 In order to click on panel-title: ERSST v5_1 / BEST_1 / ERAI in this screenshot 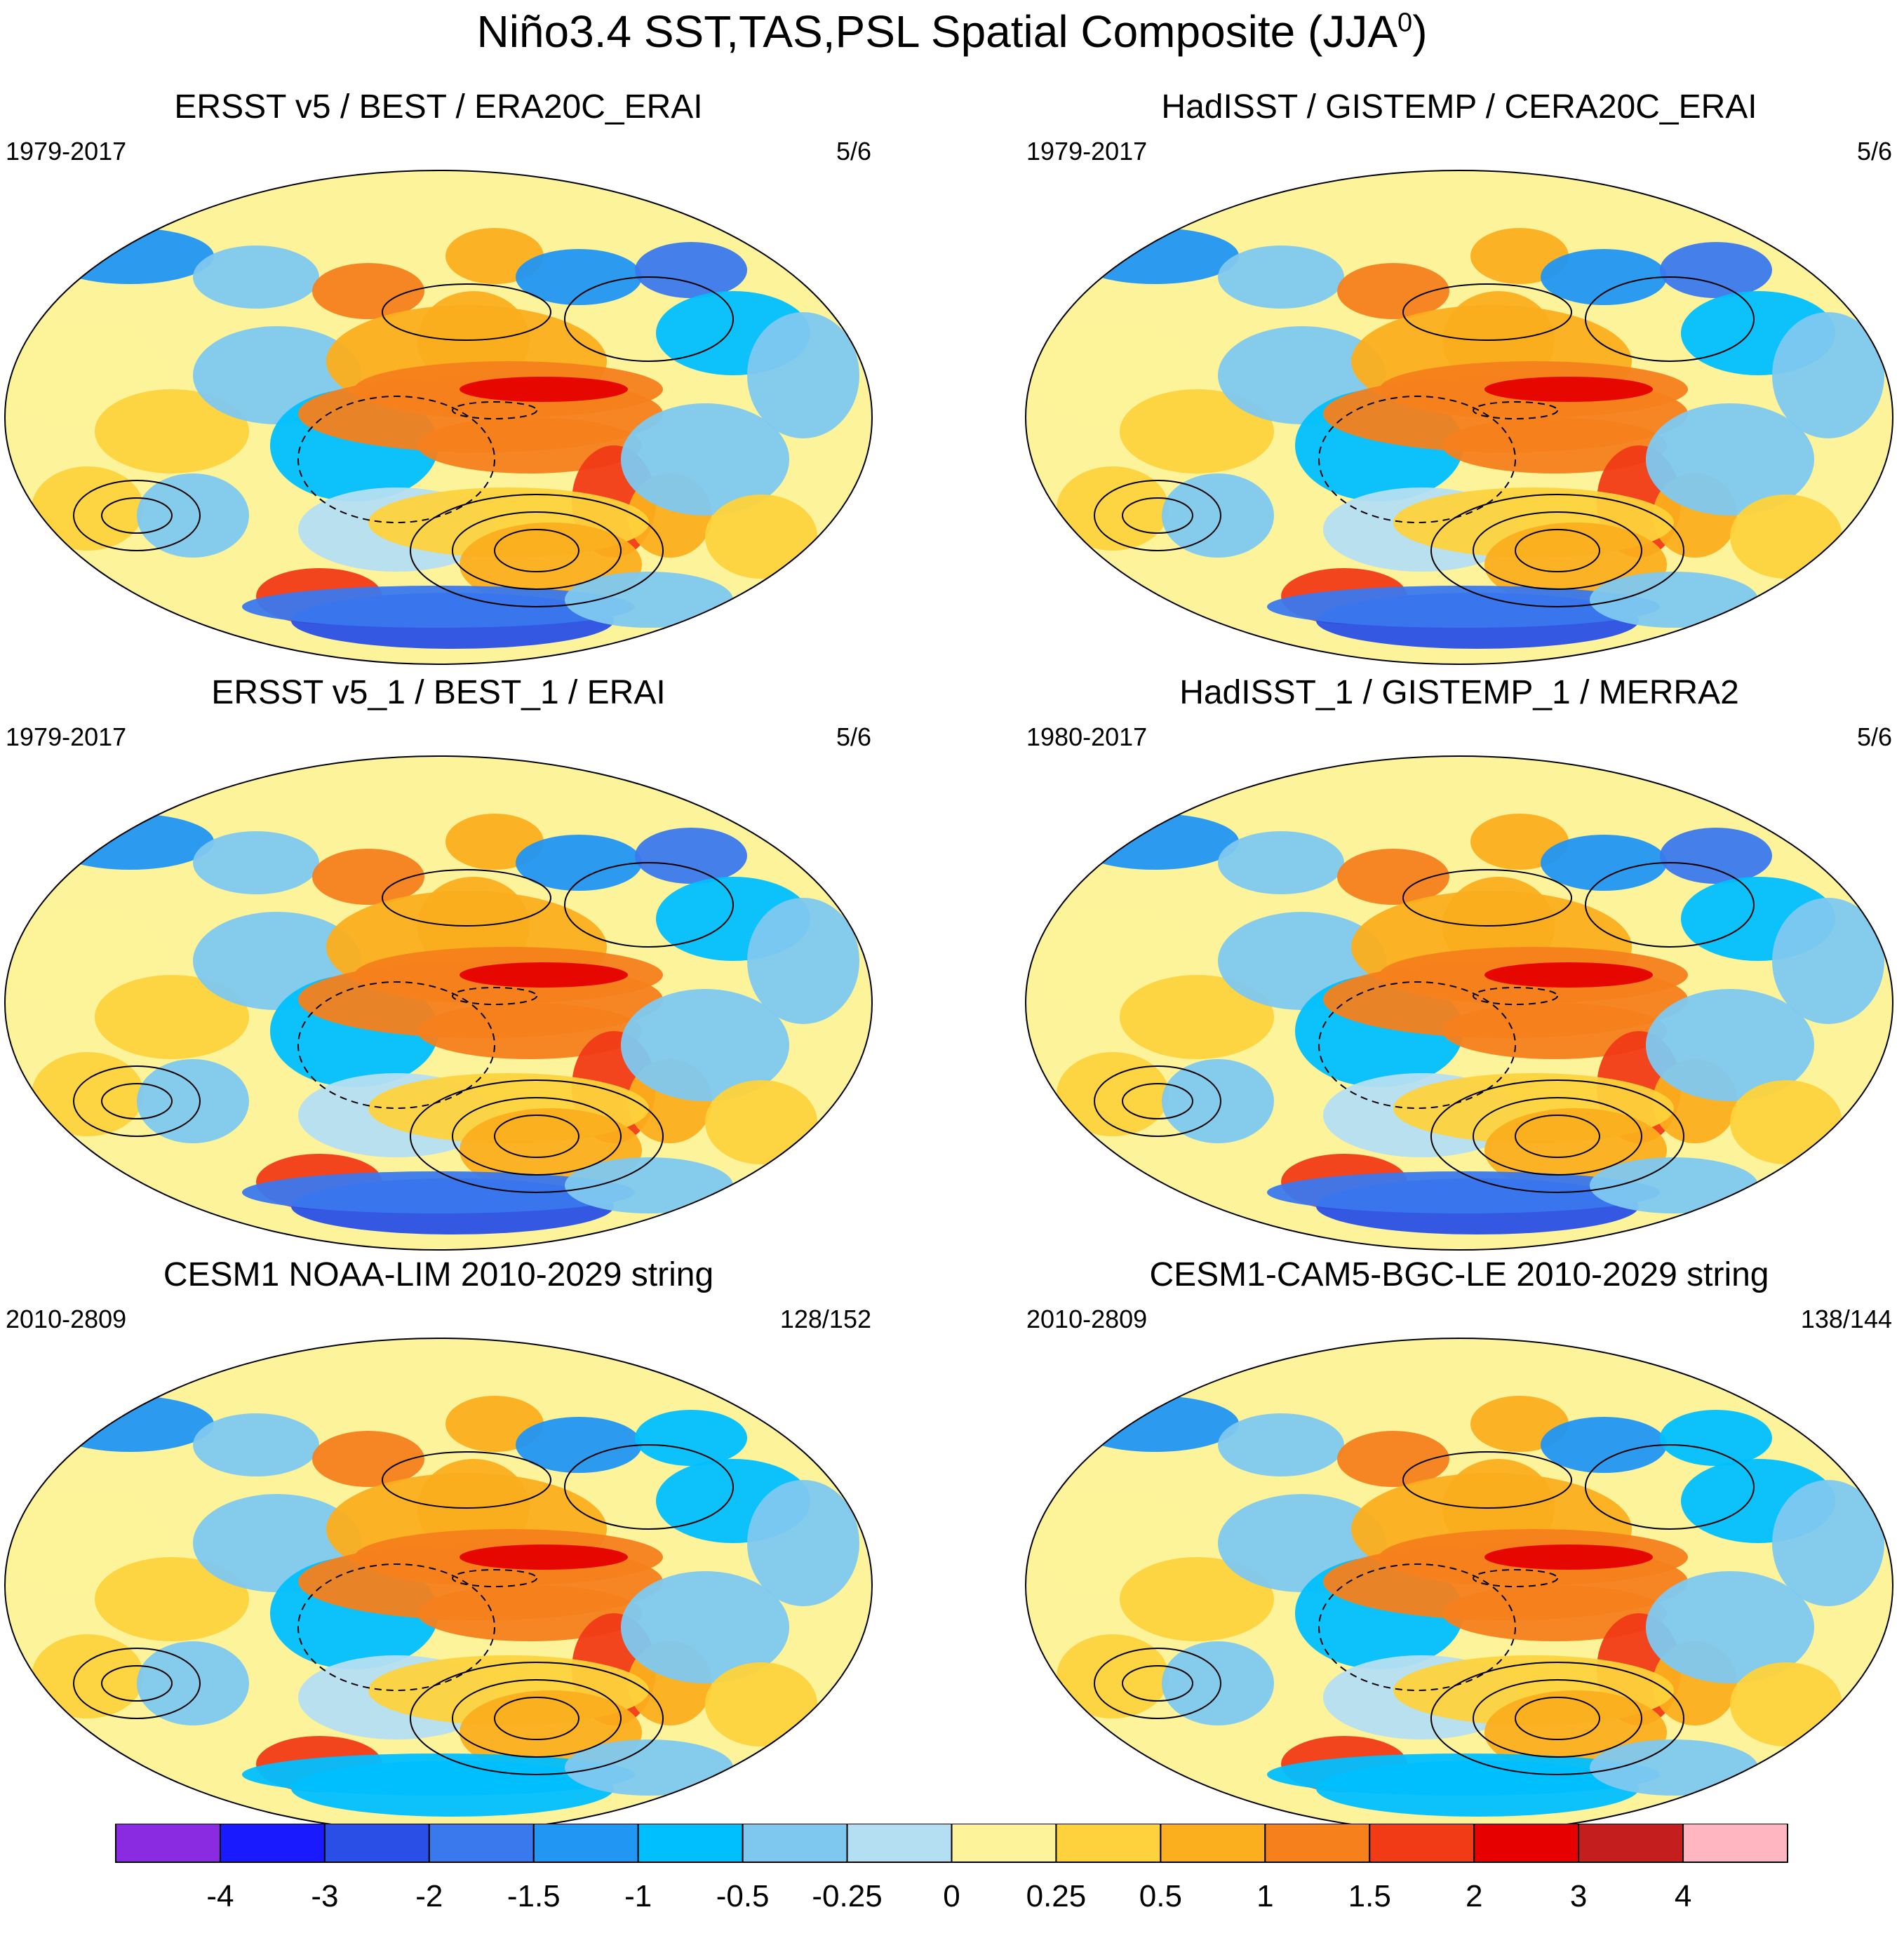, I will do `click(438, 693)`.